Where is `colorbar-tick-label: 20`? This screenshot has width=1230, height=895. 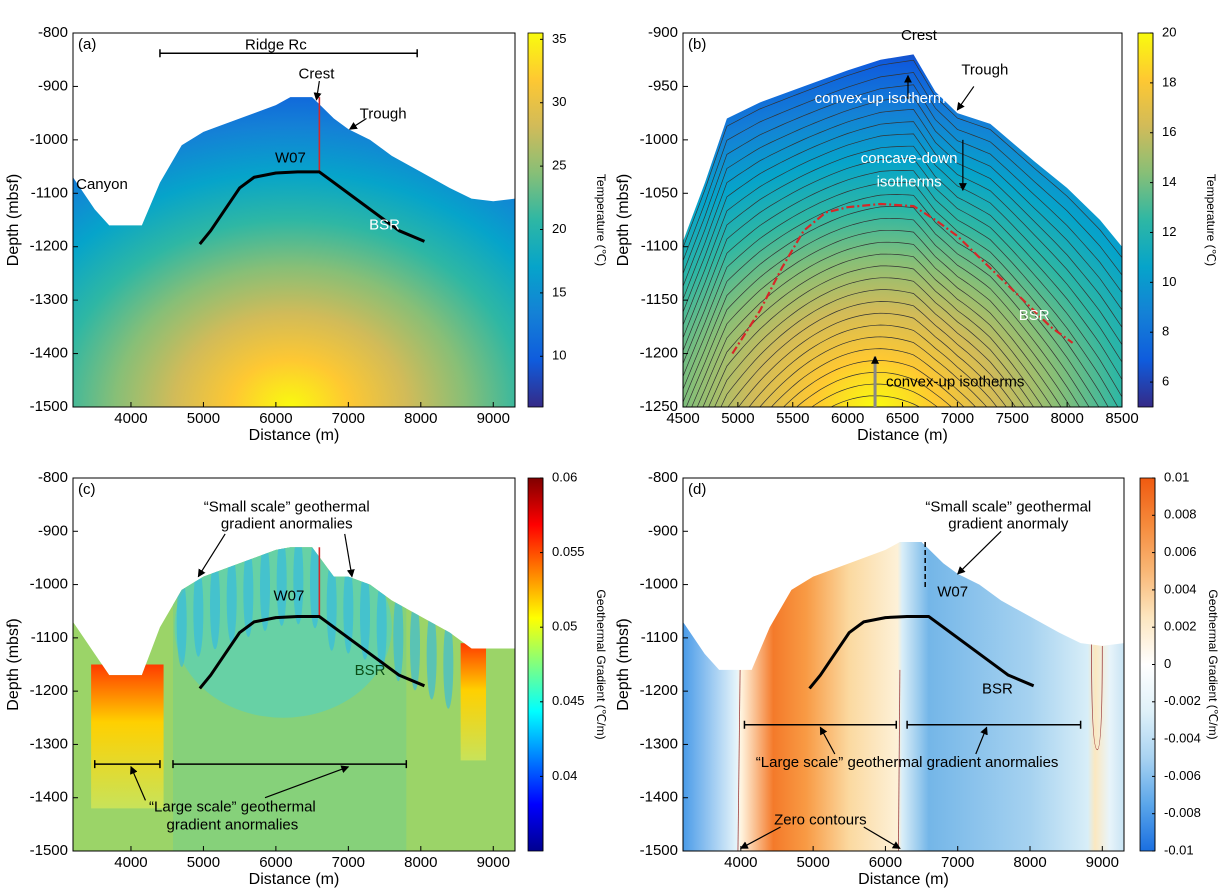 colorbar-tick-label: 20 is located at coordinates (559, 228).